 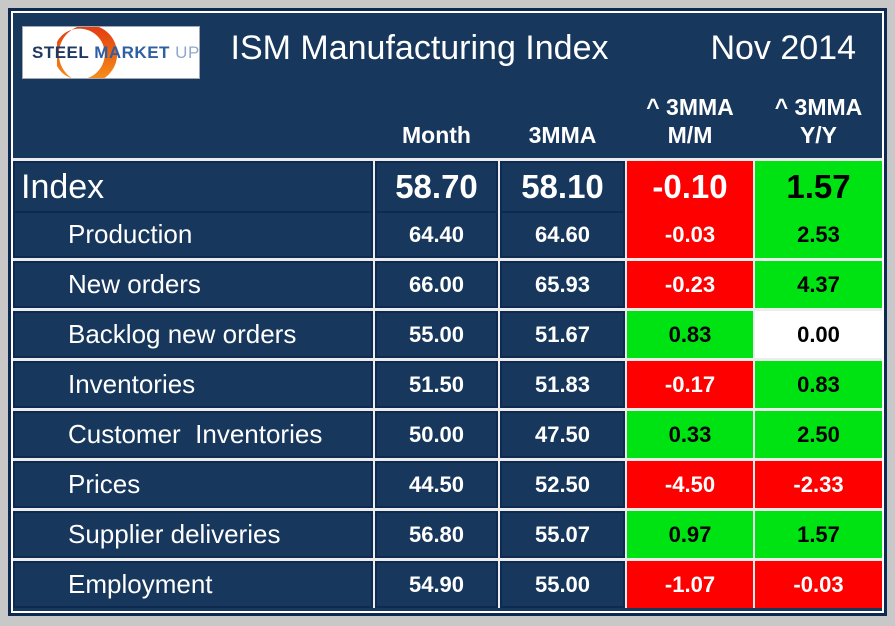 What do you see at coordinates (193, 484) in the screenshot?
I see `row-label: Prices` at bounding box center [193, 484].